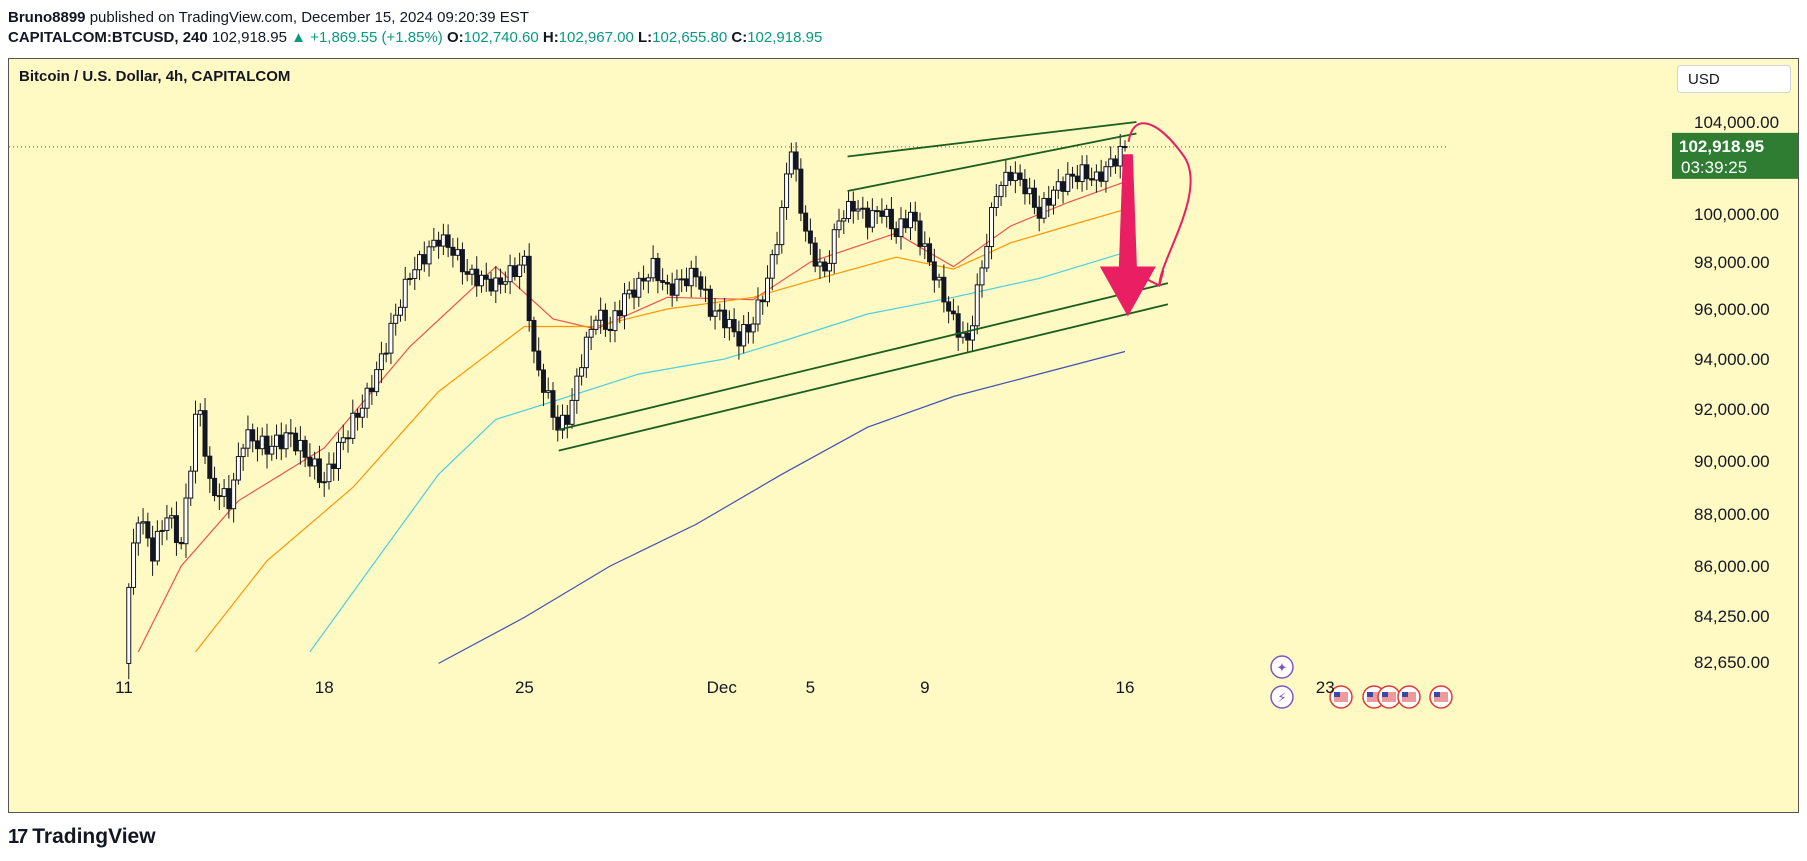 The width and height of the screenshot is (1807, 861). I want to click on tradingview-logo: 17 TradingView, so click(82, 837).